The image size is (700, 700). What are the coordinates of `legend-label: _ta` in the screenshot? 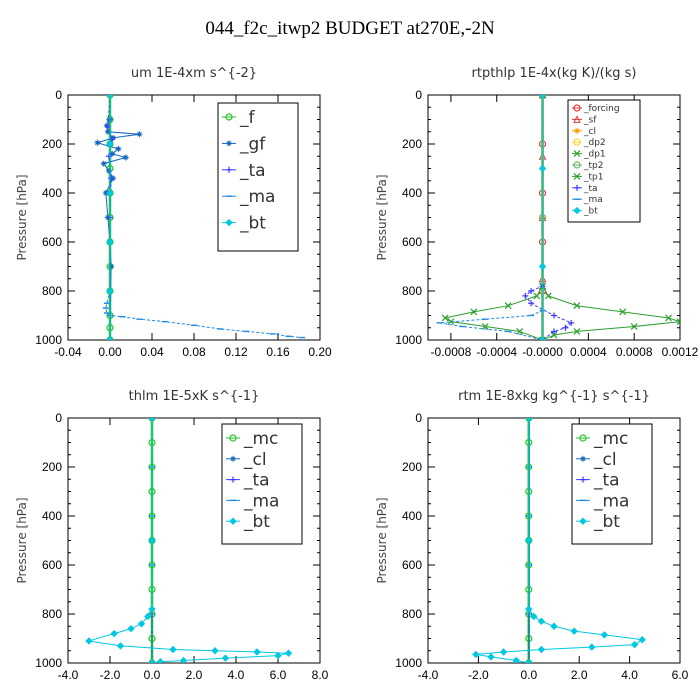 It's located at (252, 171).